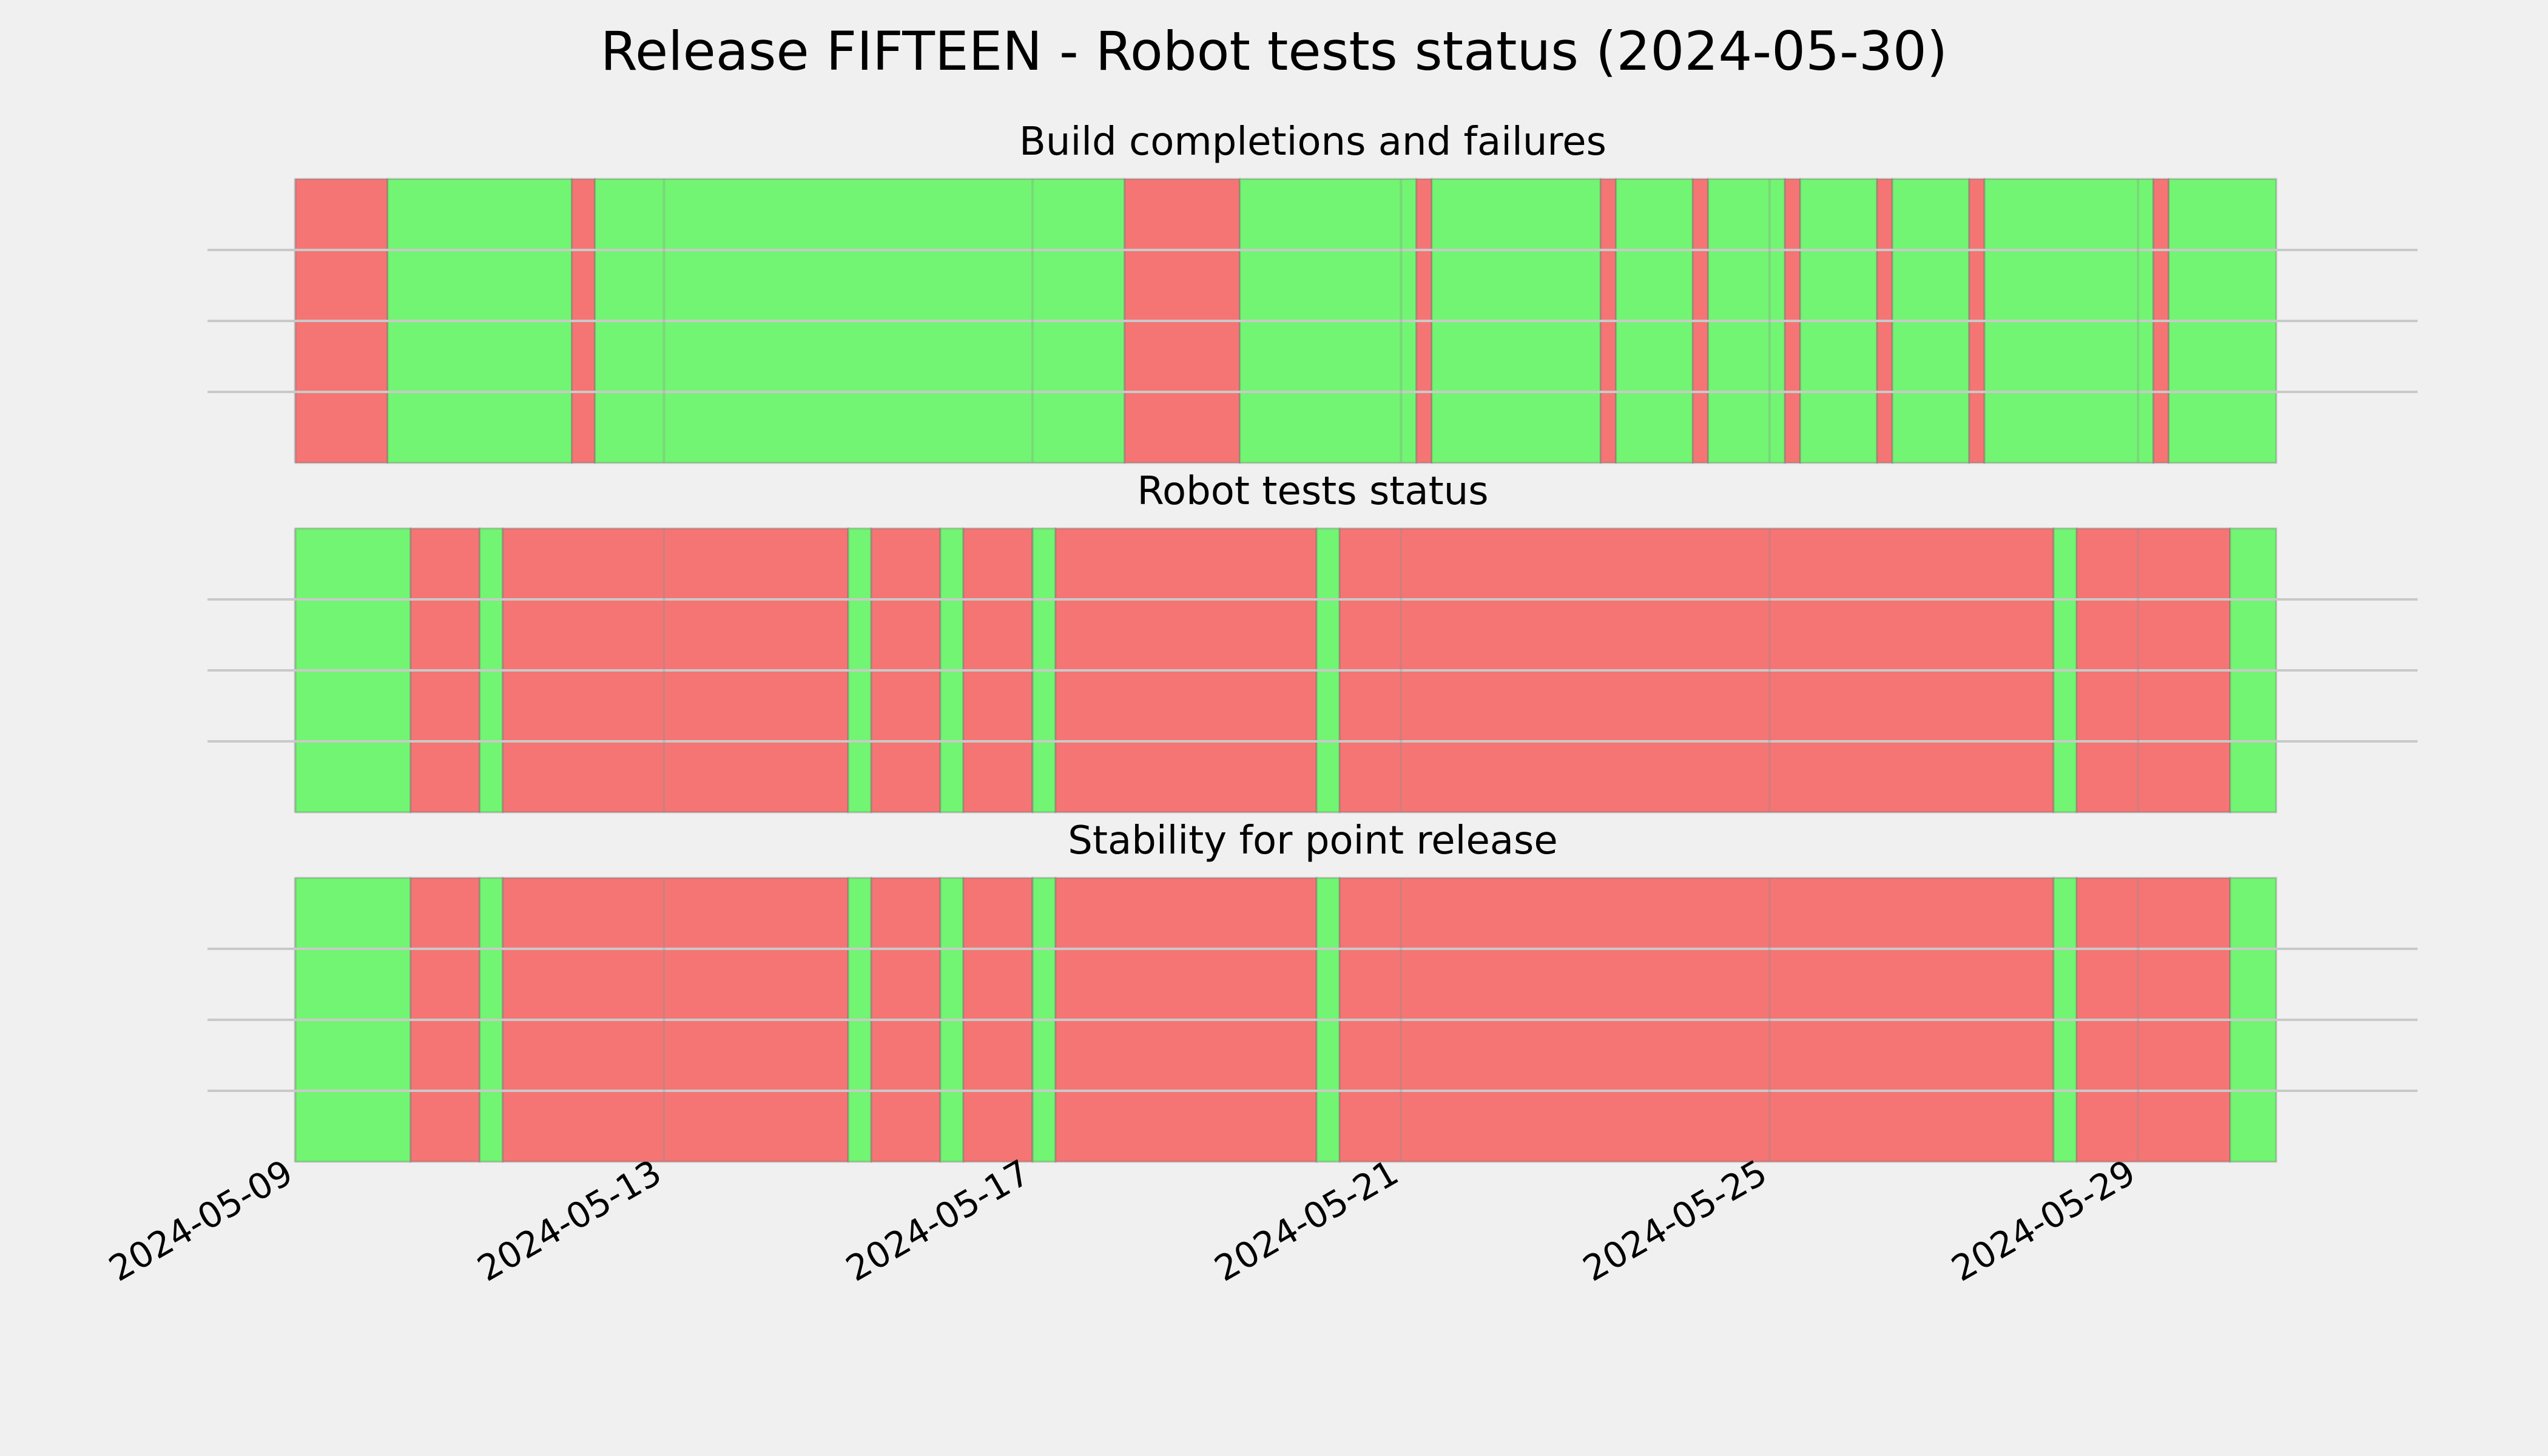  Describe the element at coordinates (570, 1220) in the screenshot. I see `x-tick-label: 2024-05-13` at that location.